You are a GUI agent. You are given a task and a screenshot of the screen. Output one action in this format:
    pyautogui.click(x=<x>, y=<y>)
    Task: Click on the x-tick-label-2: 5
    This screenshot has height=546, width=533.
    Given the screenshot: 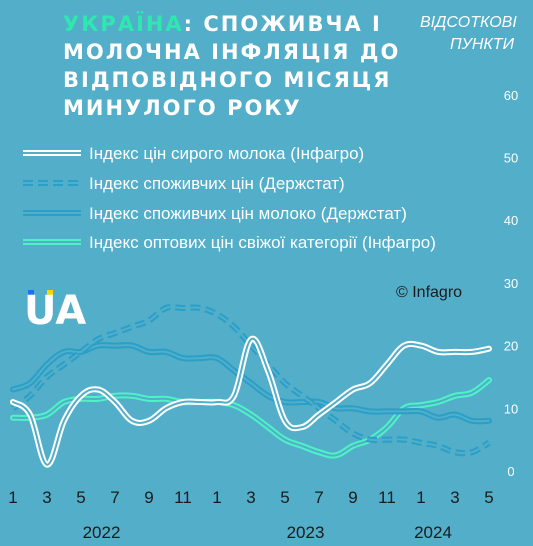 What is the action you would take?
    pyautogui.click(x=80, y=497)
    